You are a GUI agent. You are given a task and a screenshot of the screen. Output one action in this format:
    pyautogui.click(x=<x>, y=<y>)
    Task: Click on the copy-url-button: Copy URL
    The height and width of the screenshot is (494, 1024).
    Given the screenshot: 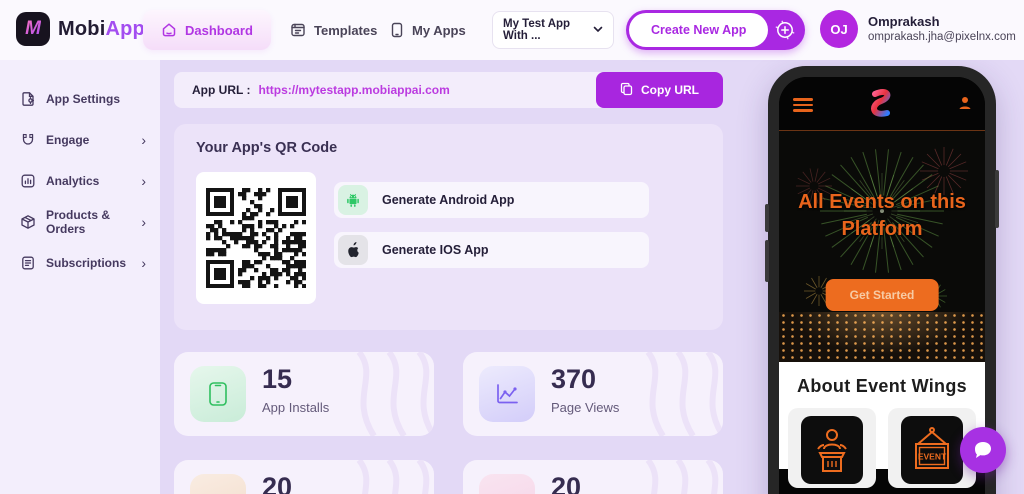 What is the action you would take?
    pyautogui.click(x=659, y=90)
    